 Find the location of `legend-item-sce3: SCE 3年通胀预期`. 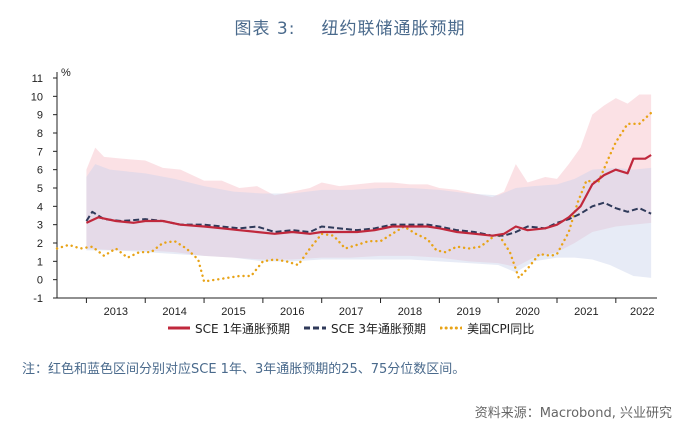

legend-item-sce3: SCE 3年通胀预期 is located at coordinates (365, 328).